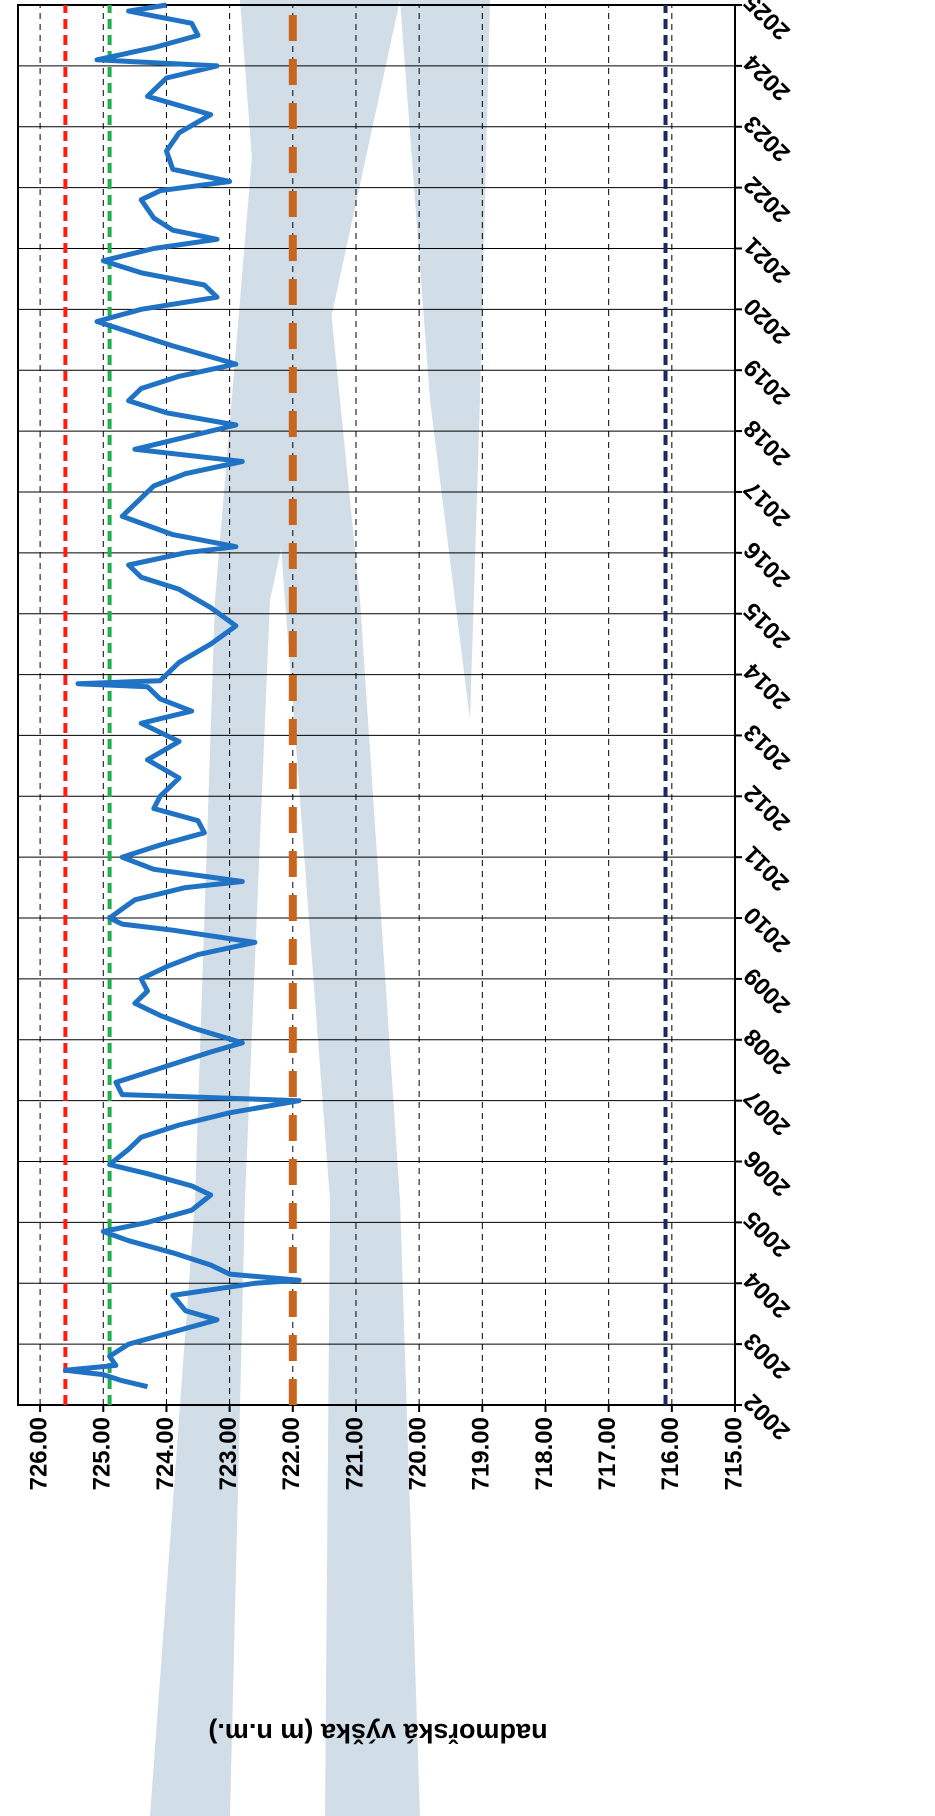  Describe the element at coordinates (767, 22) in the screenshot. I see `x-tick-label: 2025` at that location.